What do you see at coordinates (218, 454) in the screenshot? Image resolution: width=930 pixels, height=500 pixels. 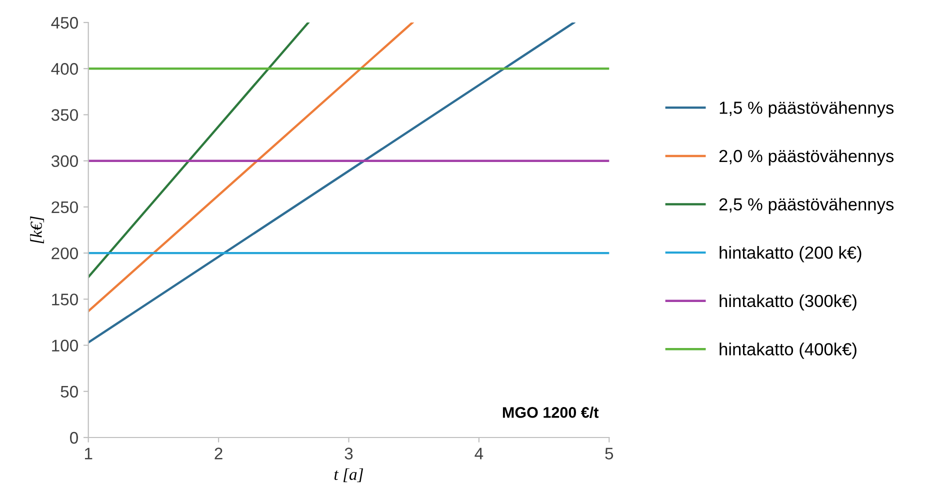 I see `x-tick-label: 2` at bounding box center [218, 454].